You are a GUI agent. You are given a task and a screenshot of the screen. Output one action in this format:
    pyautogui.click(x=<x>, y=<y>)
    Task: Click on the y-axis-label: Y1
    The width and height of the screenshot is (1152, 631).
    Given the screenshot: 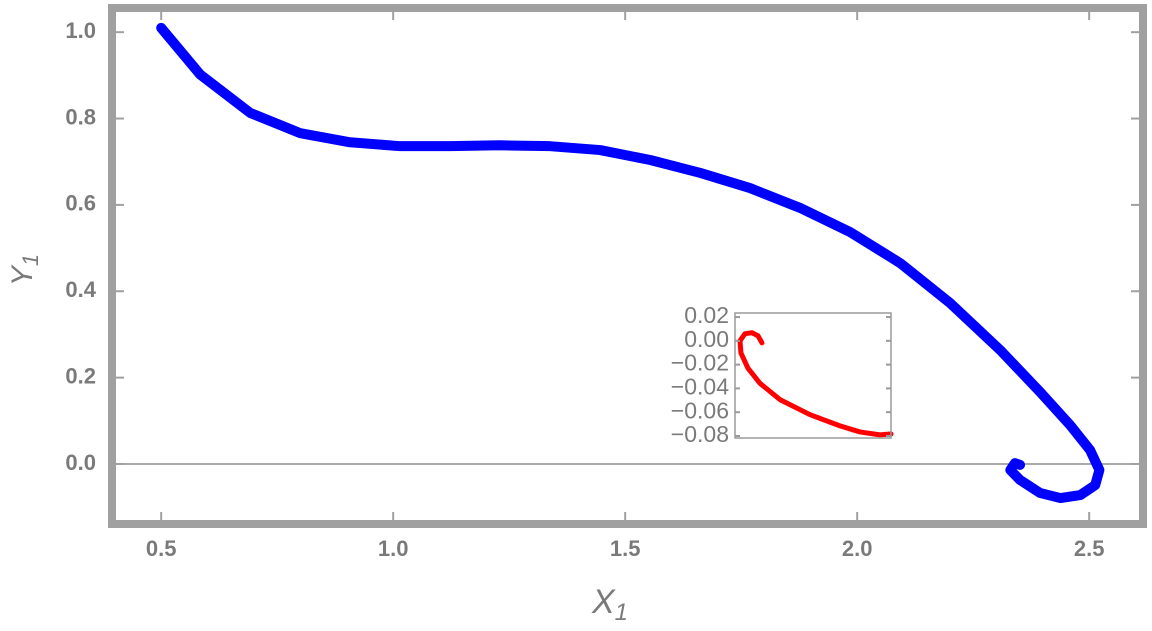 What is the action you would take?
    pyautogui.click(x=24, y=270)
    